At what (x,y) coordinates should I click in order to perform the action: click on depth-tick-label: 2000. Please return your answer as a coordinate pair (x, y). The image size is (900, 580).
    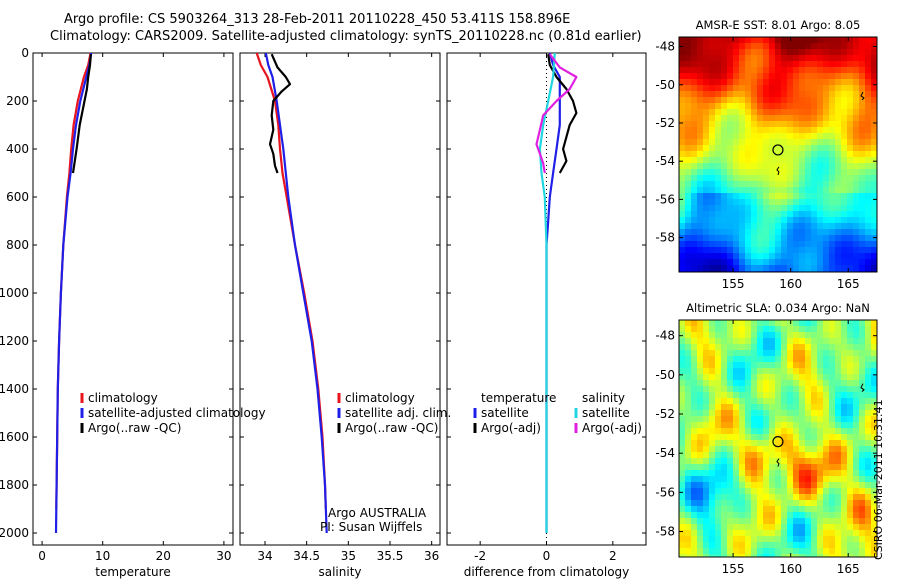
    Looking at the image, I should click on (14, 533).